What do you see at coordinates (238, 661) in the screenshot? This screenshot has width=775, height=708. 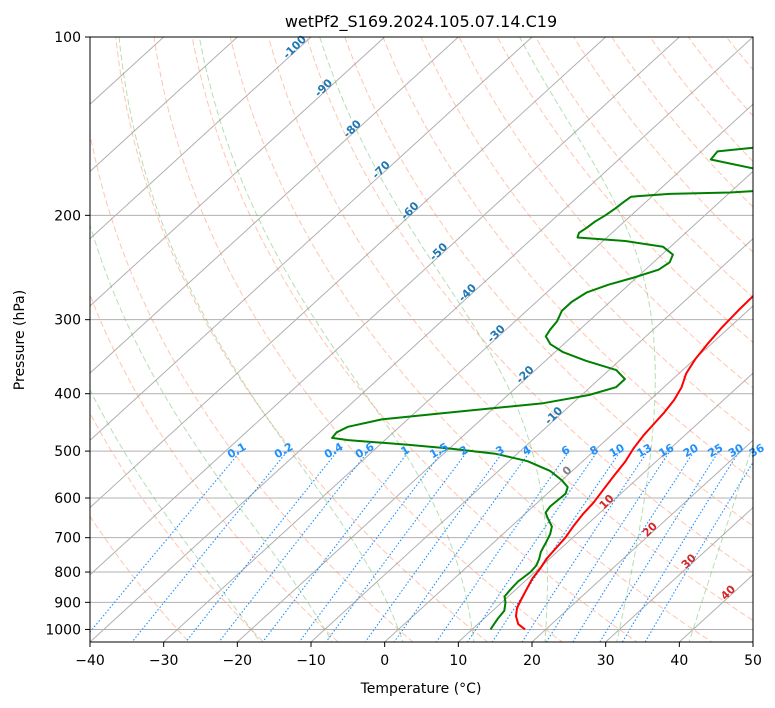 I see `x-tick-label: −20` at bounding box center [238, 661].